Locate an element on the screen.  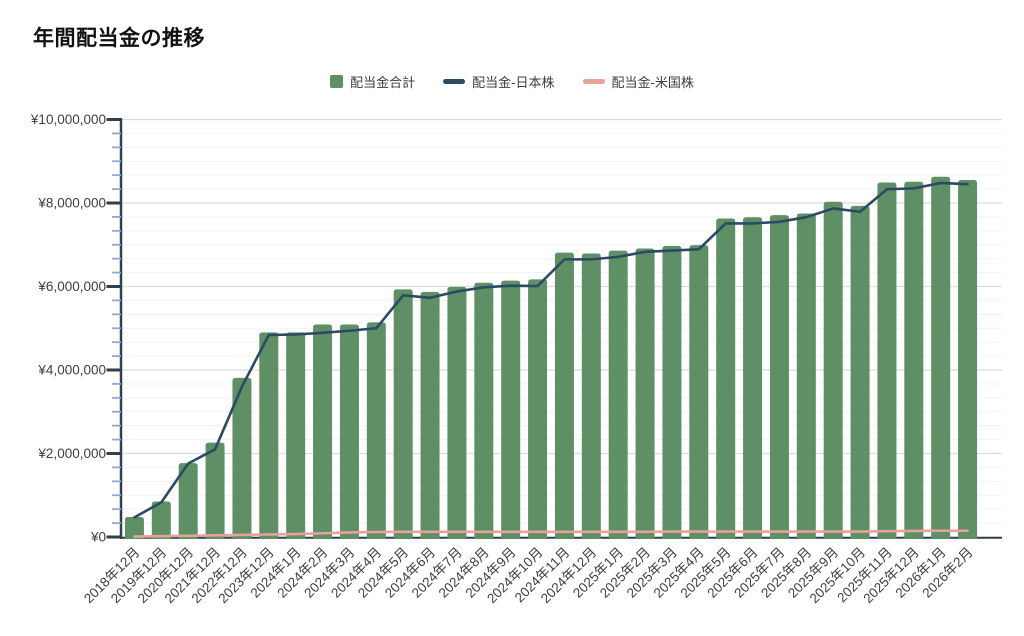
total-series-swatch-icon is located at coordinates (337, 81).